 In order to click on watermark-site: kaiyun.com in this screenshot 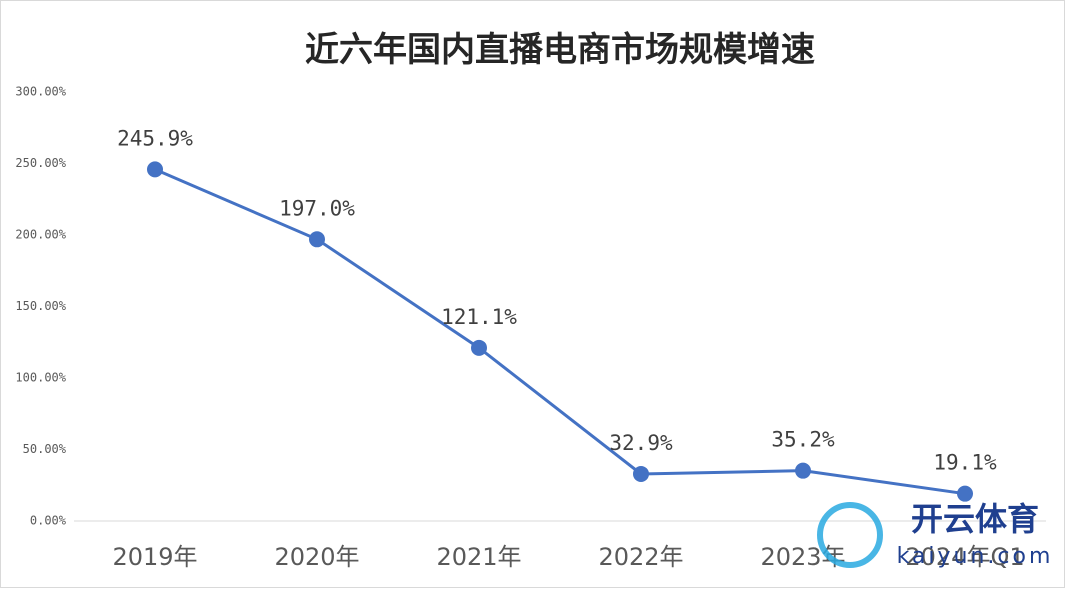, I will do `click(975, 556)`.